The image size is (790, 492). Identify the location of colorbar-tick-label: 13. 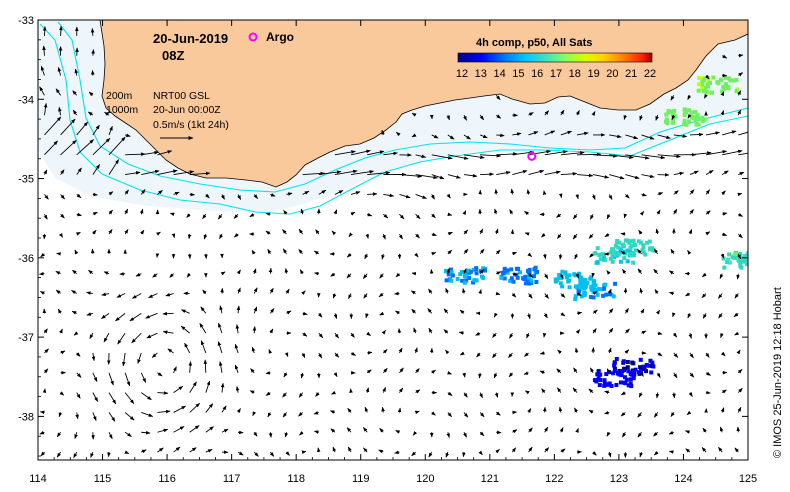
(481, 74).